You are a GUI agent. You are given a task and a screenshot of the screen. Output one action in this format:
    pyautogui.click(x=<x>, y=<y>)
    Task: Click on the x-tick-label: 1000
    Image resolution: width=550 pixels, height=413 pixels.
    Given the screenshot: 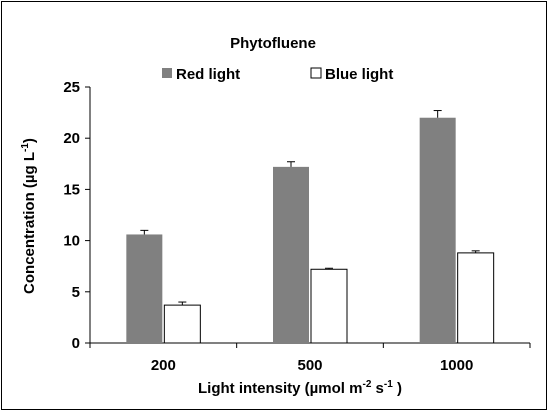 What is the action you would take?
    pyautogui.click(x=456, y=365)
    